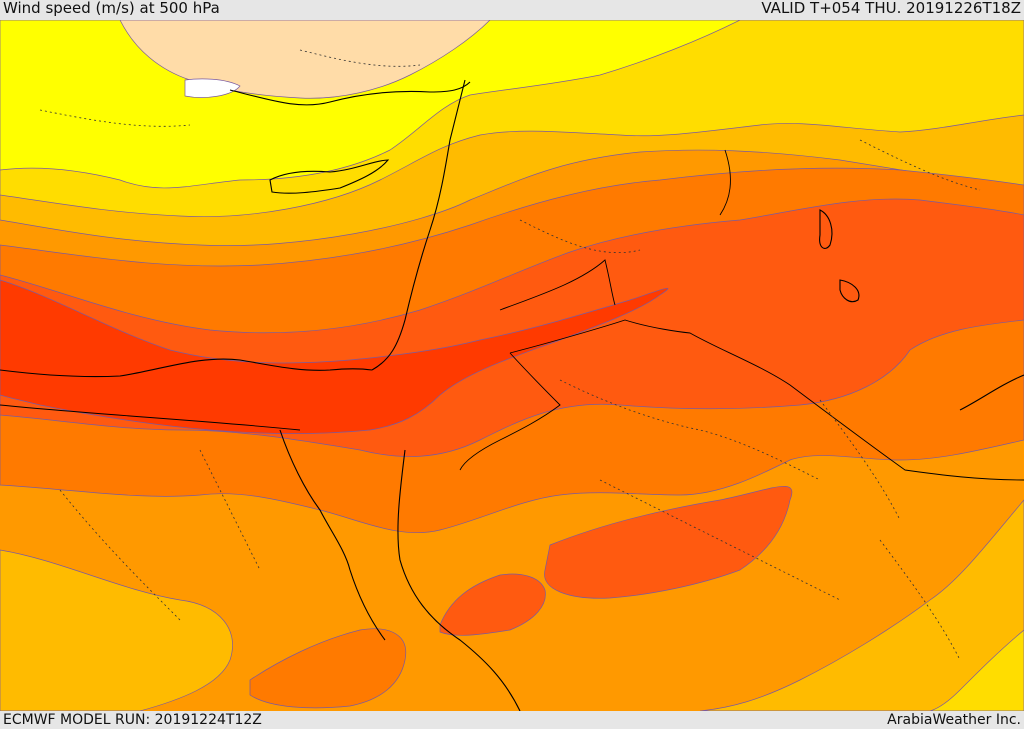 The width and height of the screenshot is (1024, 729). What do you see at coordinates (766, 400) in the screenshot?
I see `border-saudi-north` at bounding box center [766, 400].